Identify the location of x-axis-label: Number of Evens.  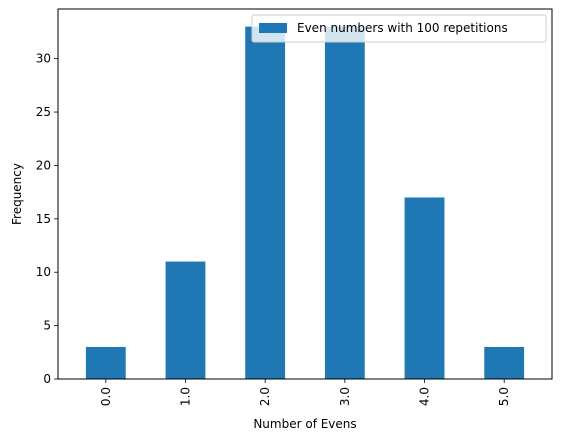
(304, 424).